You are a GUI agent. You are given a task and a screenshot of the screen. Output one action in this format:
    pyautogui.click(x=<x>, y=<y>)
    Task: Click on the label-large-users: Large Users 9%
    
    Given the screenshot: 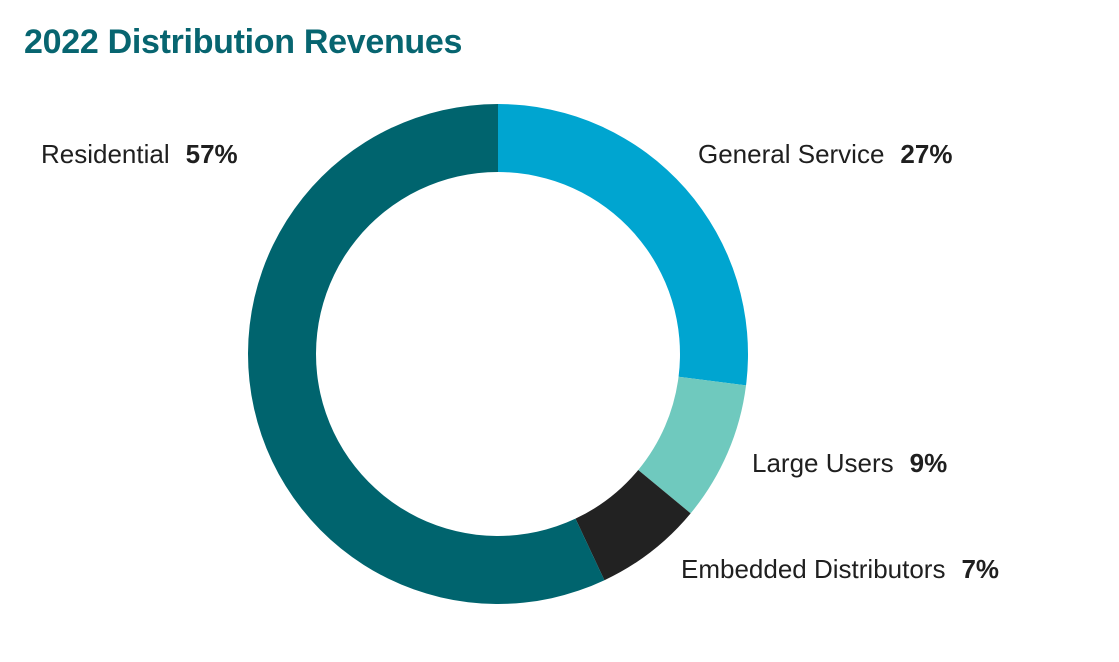 What is the action you would take?
    pyautogui.click(x=849, y=463)
    